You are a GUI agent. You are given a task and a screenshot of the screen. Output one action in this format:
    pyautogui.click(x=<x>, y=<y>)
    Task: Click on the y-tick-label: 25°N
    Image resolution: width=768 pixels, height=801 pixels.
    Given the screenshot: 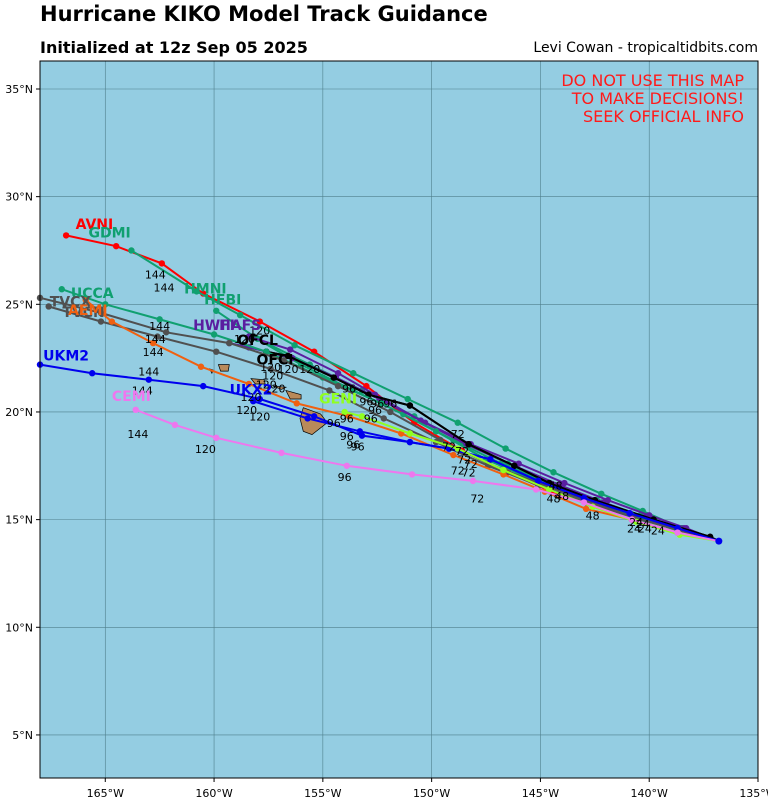 What is the action you would take?
    pyautogui.click(x=19, y=304)
    